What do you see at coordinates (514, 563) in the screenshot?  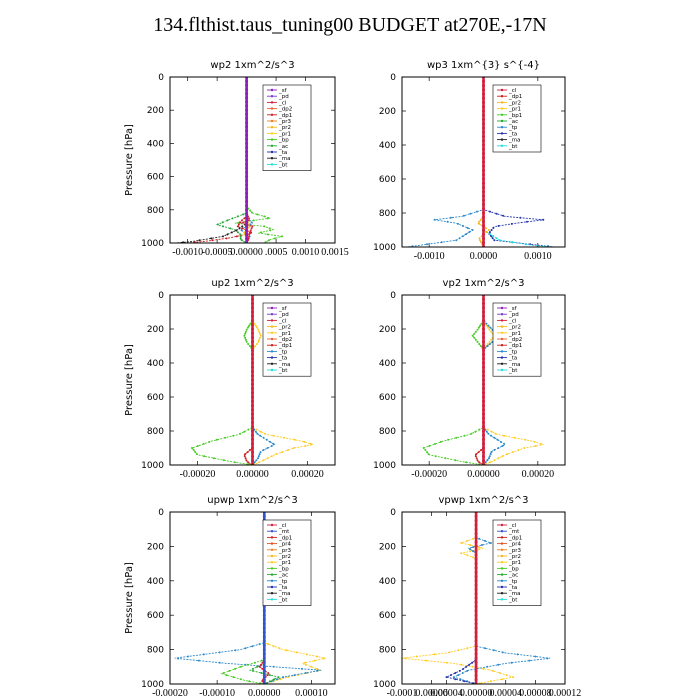 I see `legend-entry: _pr1` at bounding box center [514, 563].